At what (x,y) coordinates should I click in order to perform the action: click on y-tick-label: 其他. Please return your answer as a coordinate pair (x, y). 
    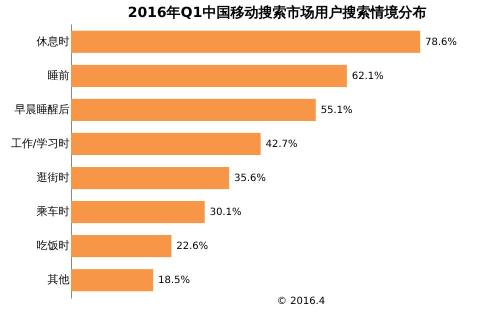
    Looking at the image, I should click on (59, 279).